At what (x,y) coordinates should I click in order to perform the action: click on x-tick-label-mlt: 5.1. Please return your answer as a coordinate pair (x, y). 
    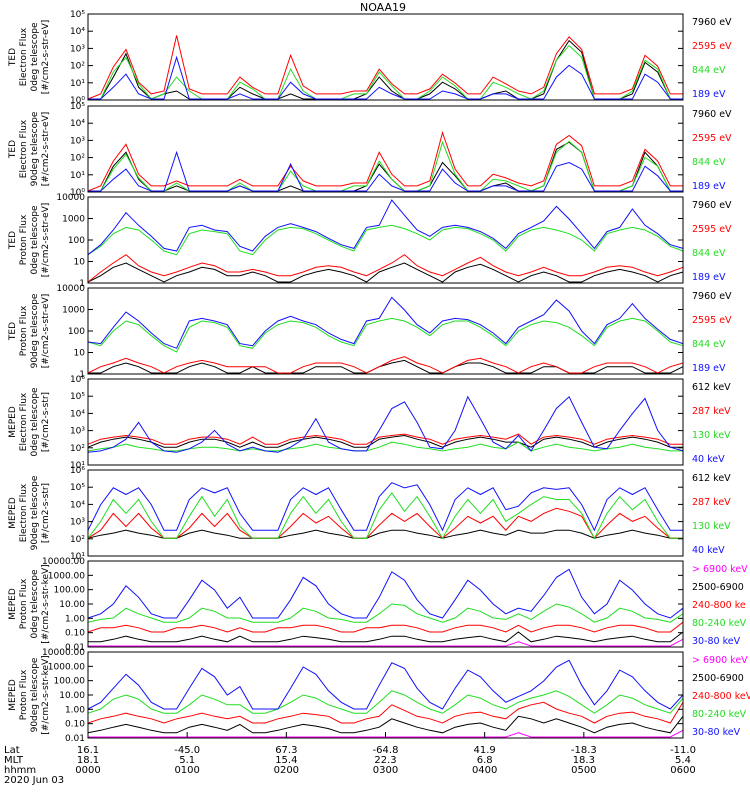
    Looking at the image, I should click on (187, 760).